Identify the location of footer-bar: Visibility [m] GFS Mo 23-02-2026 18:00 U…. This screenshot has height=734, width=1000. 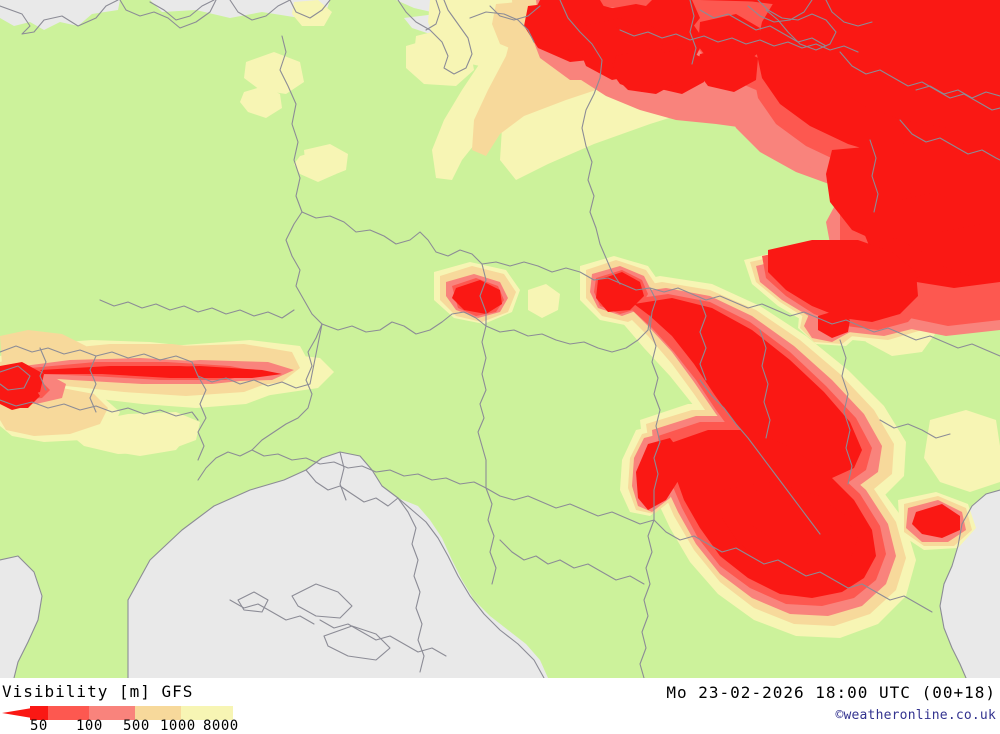
(500, 706).